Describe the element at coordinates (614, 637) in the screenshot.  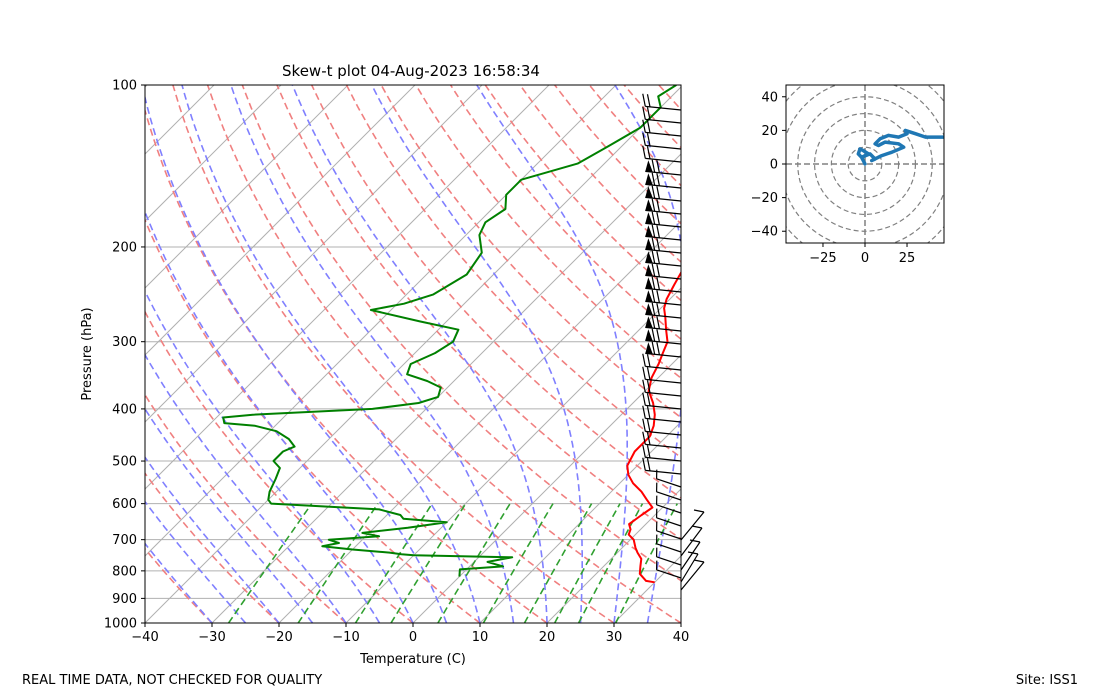
I see `x-tick-label: 30` at that location.